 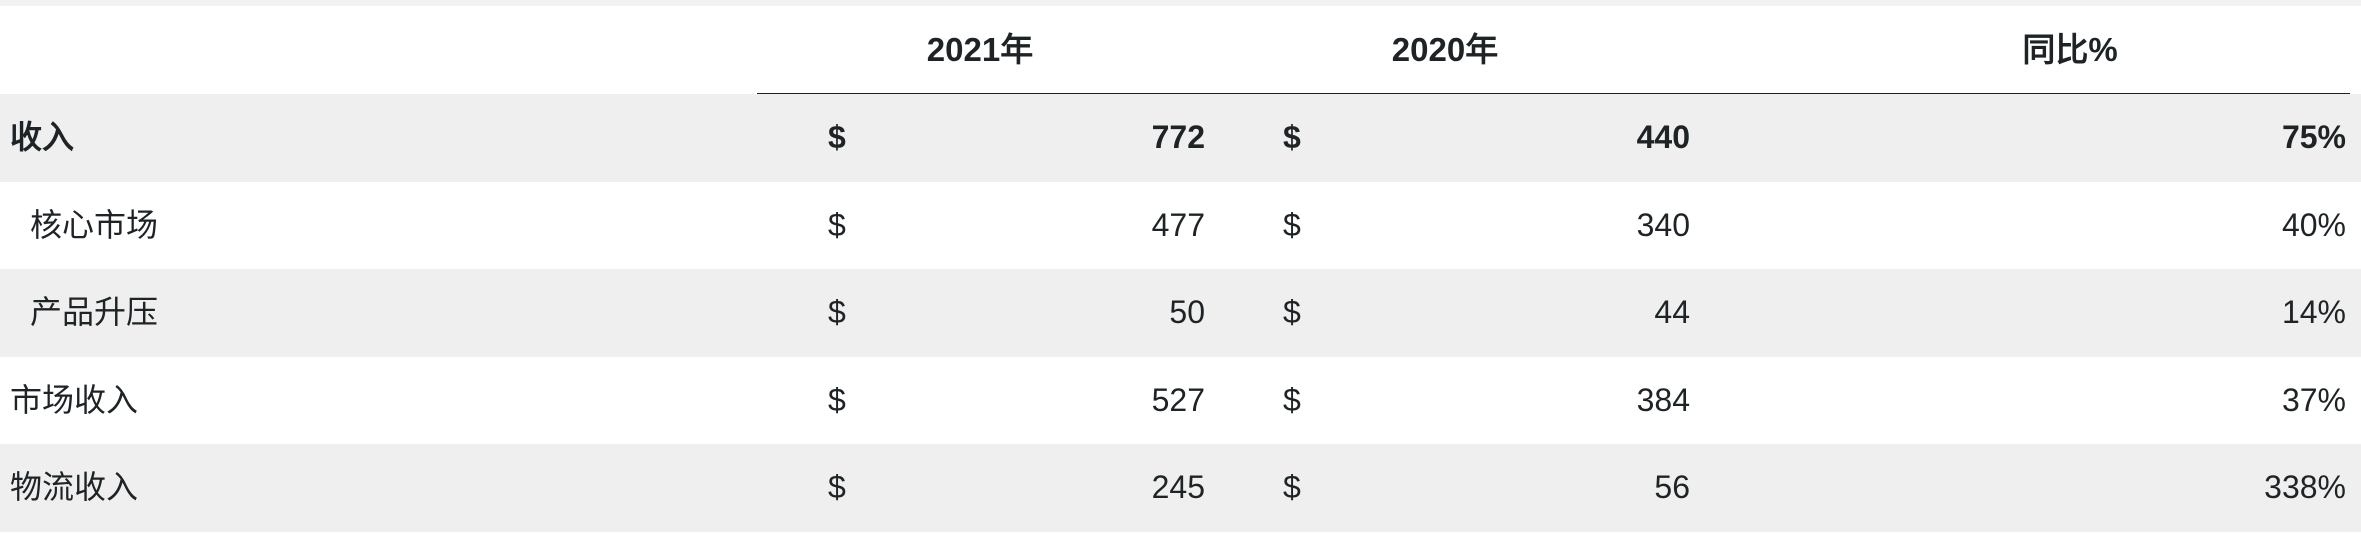 I want to click on value-yoy: 75%, so click(x=2313, y=137).